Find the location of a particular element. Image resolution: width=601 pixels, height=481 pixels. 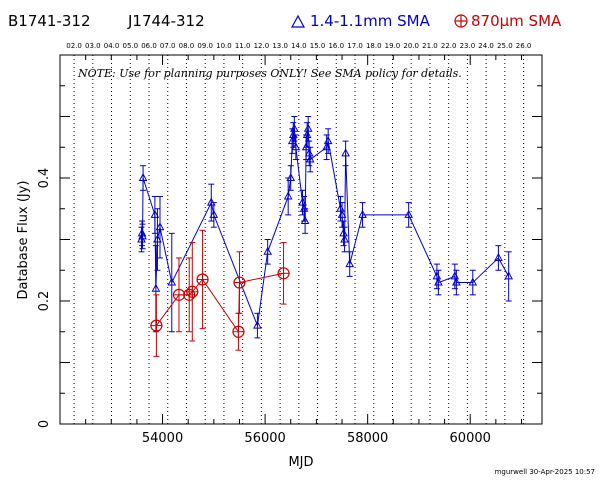

year-tick-label: 03.0 is located at coordinates (93, 46).